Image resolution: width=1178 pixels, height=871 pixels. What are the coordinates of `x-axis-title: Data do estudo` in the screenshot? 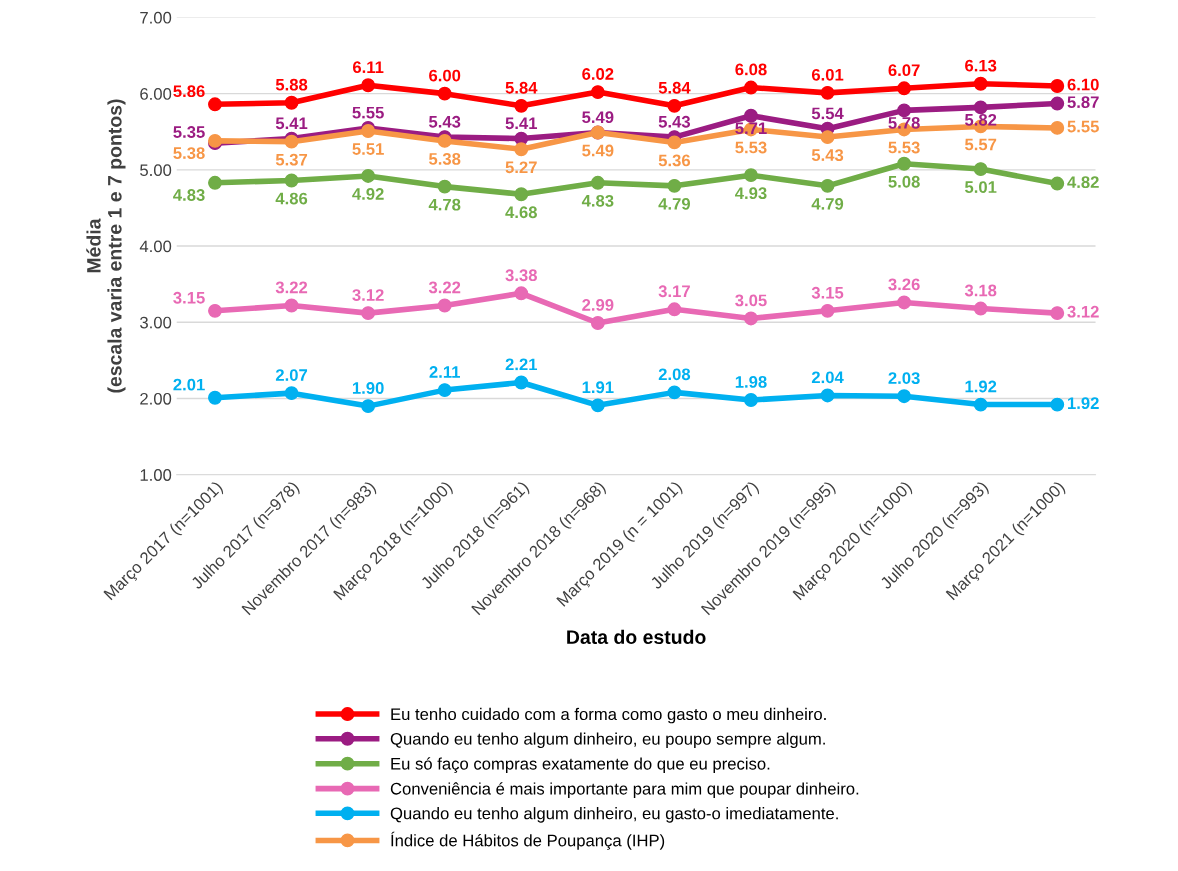 It's located at (636, 636).